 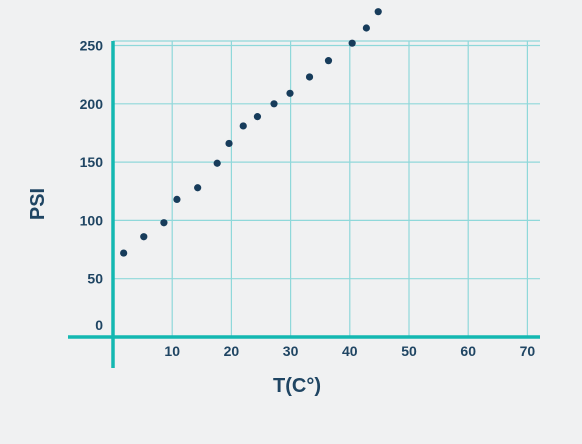 I want to click on x-tick-label: 60, so click(x=468, y=351).